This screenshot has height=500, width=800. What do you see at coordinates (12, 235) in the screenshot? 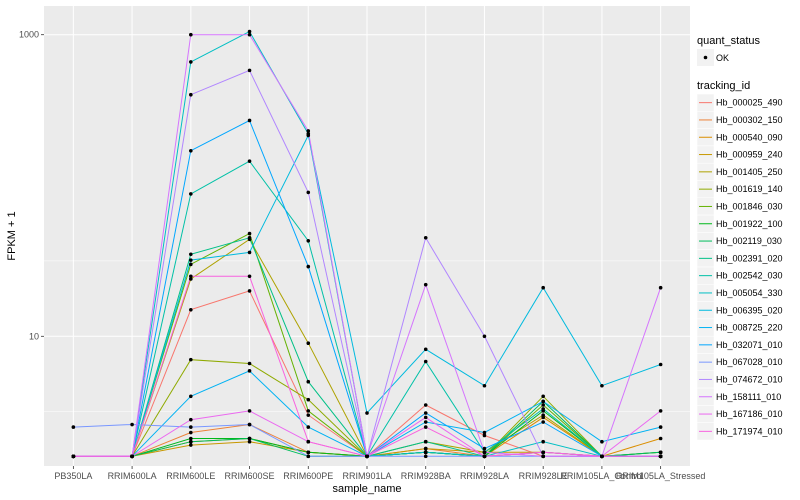
I see `y-axis-title: FPKM + 1` at bounding box center [12, 235].